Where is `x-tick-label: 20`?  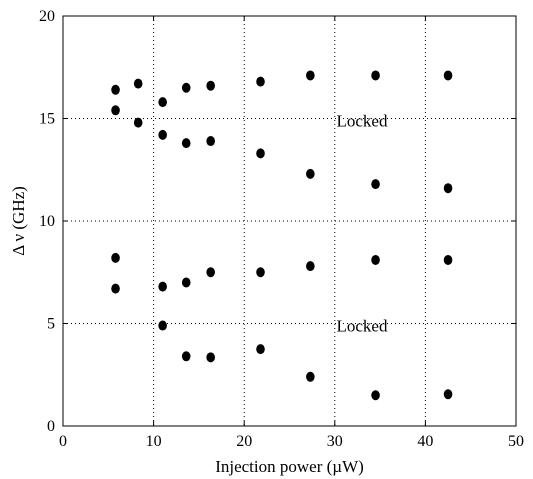 x-tick-label: 20 is located at coordinates (244, 441).